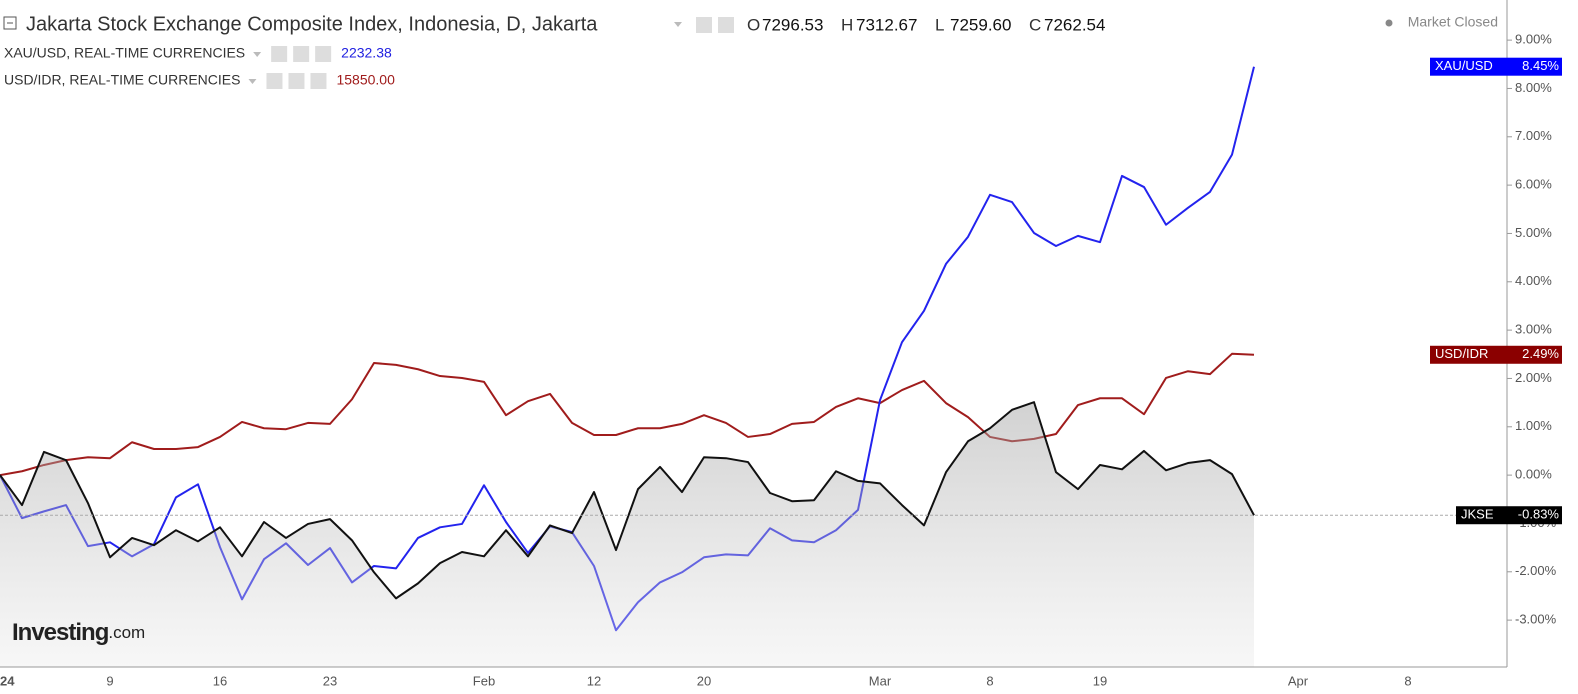 The height and width of the screenshot is (694, 1578). I want to click on y-tick-label: 3.00%, so click(1533, 329).